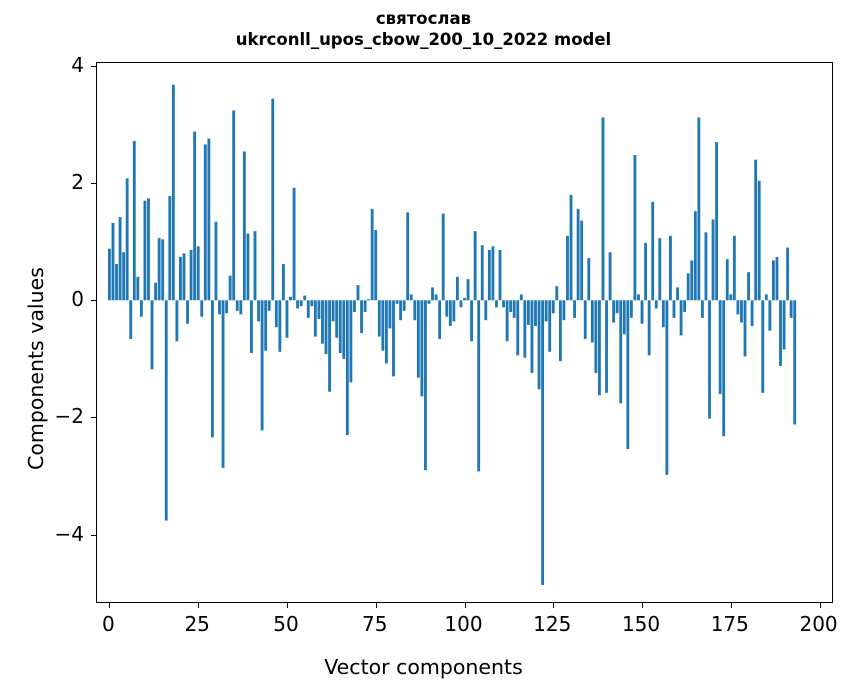  What do you see at coordinates (36, 368) in the screenshot?
I see `y-axis-label: Components values` at bounding box center [36, 368].